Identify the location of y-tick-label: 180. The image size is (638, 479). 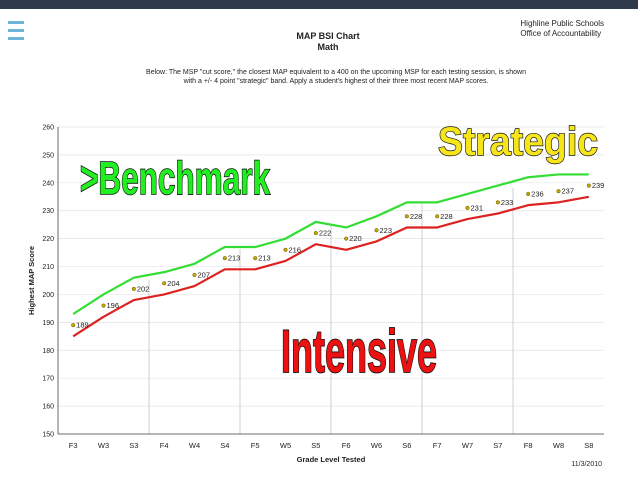
(48, 351).